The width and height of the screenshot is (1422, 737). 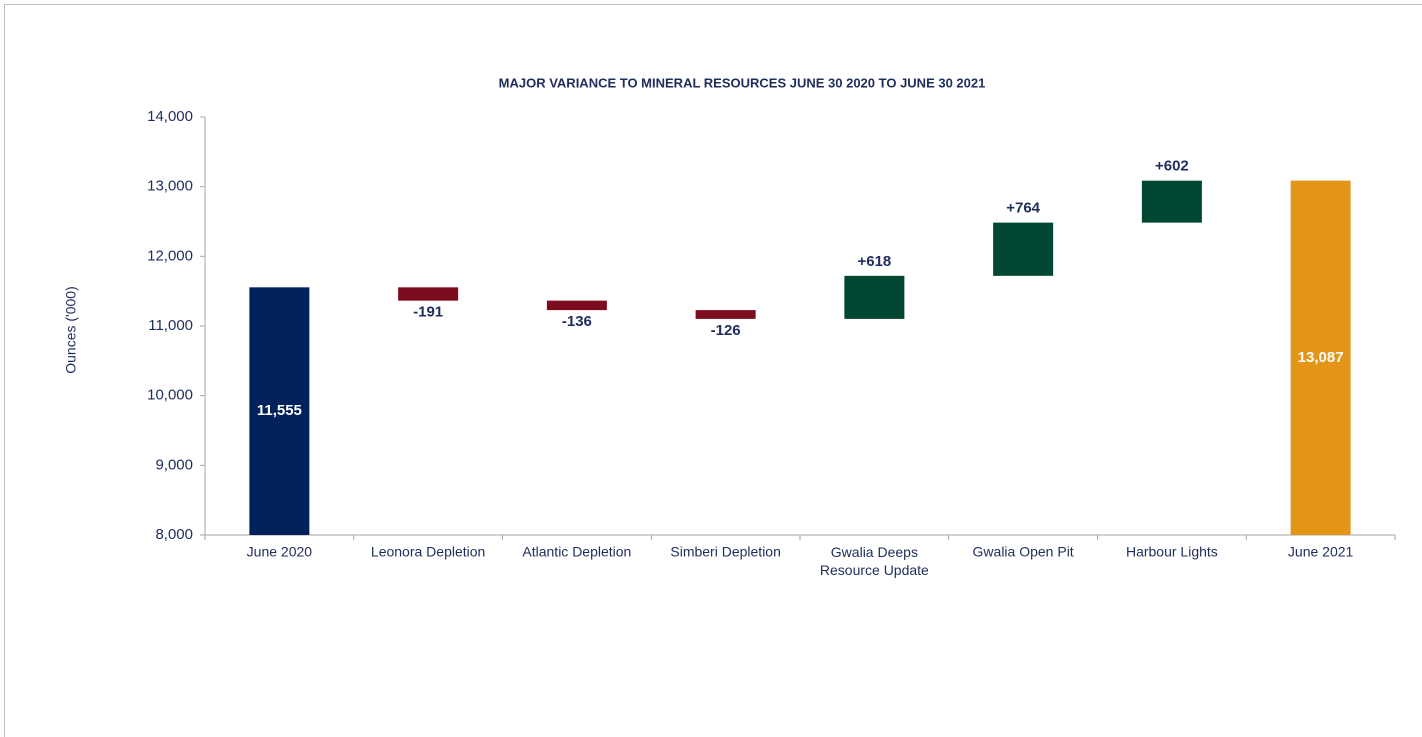 I want to click on data-label: +764, so click(x=1023, y=208).